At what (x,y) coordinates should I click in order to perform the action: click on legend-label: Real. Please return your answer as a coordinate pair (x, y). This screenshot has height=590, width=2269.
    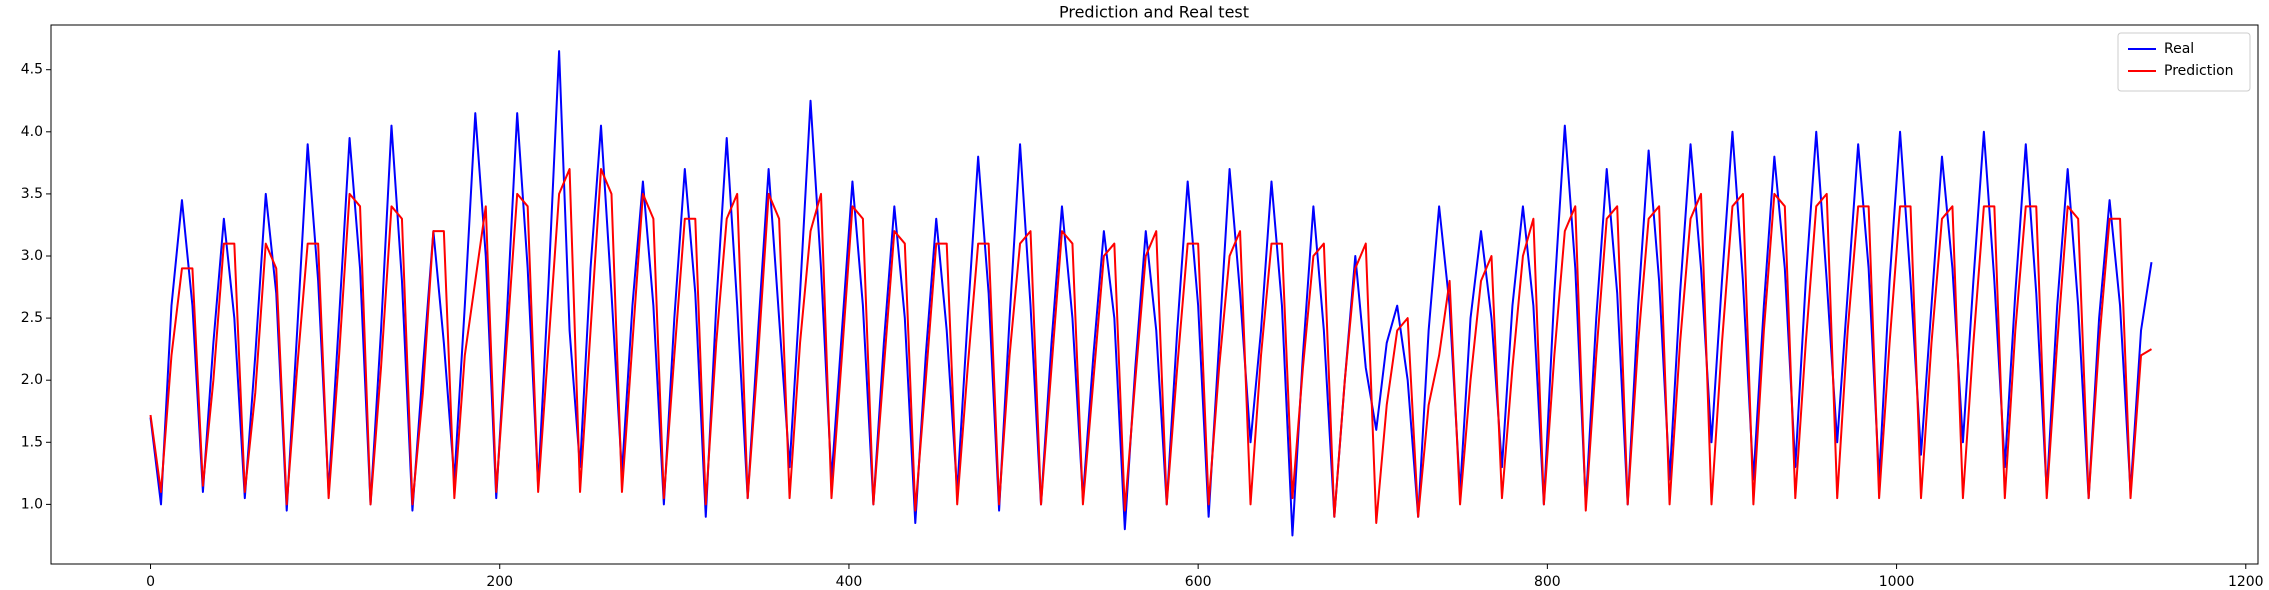
    Looking at the image, I should click on (2179, 49).